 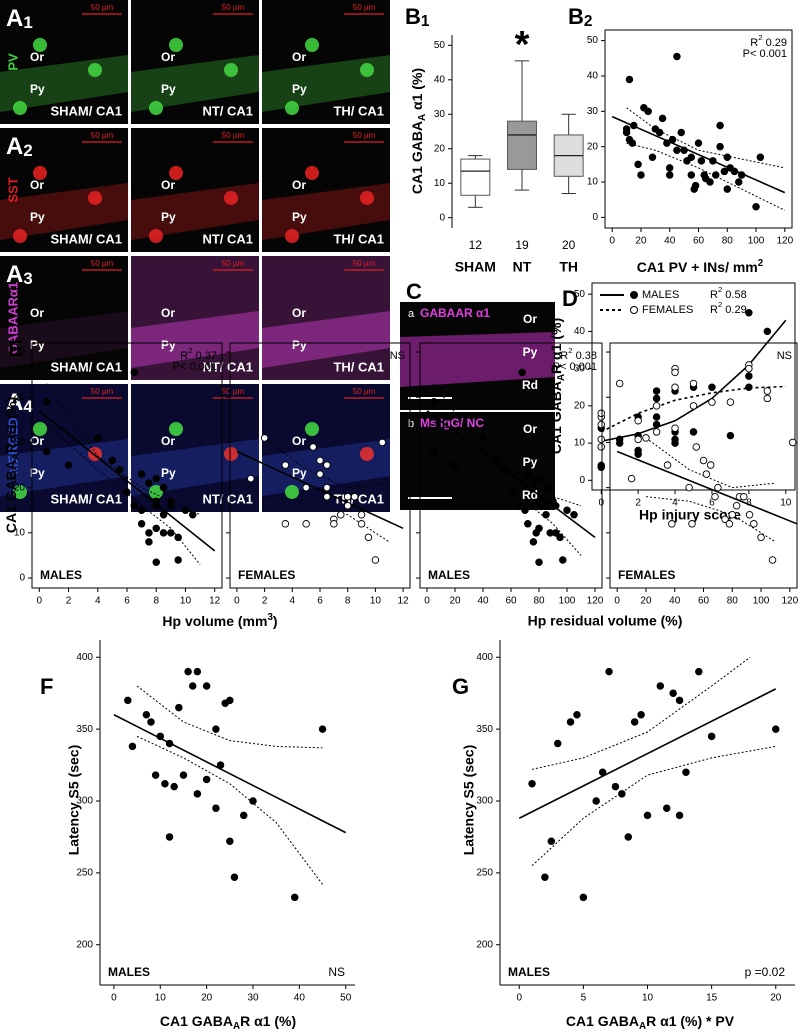 What do you see at coordinates (215, 601) in the screenshot?
I see `x-tick-label: 12` at bounding box center [215, 601].